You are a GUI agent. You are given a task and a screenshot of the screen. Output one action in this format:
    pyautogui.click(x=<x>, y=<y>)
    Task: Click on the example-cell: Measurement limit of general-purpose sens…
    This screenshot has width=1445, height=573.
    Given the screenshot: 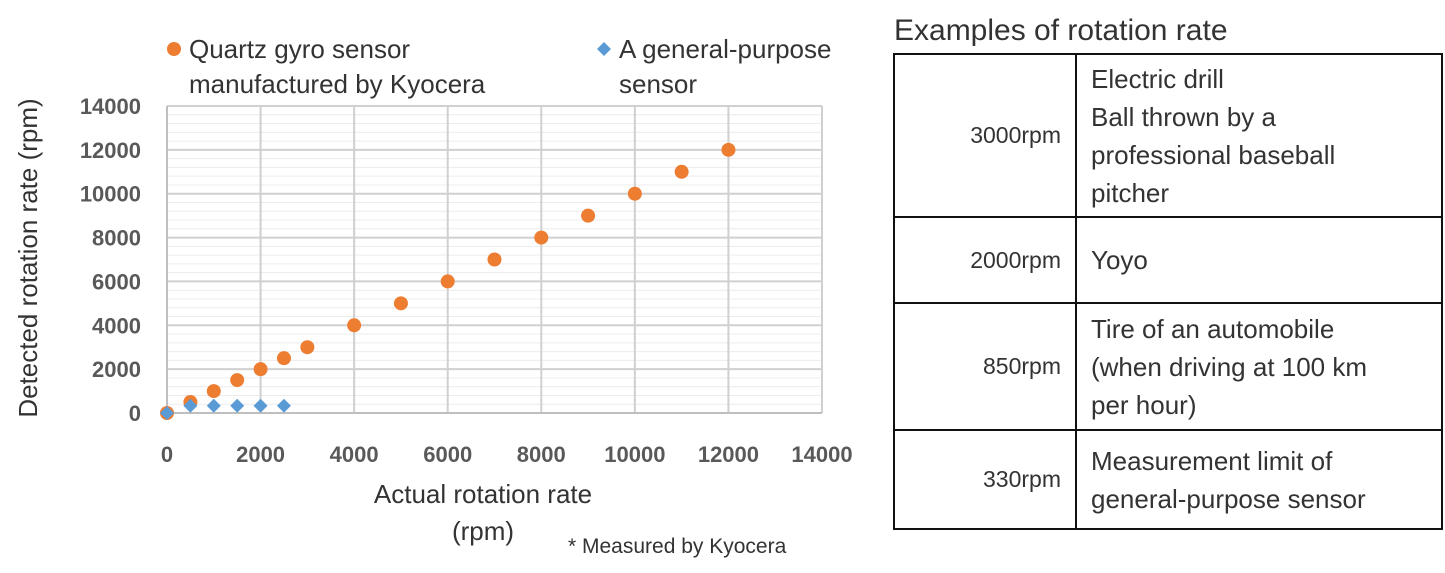 What is the action you would take?
    pyautogui.click(x=1259, y=479)
    